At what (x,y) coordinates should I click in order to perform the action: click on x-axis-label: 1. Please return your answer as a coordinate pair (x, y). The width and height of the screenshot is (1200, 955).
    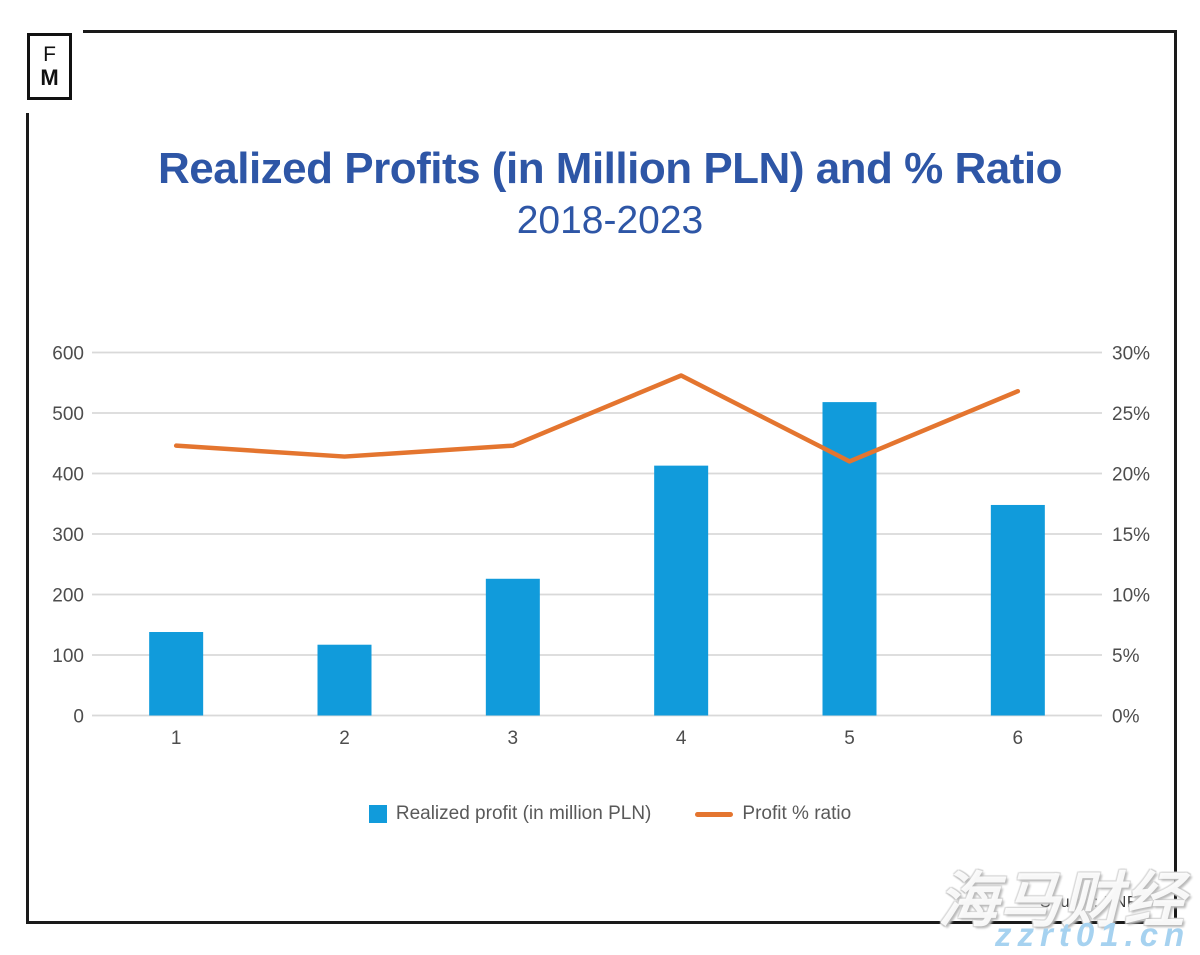
    Looking at the image, I should click on (176, 738).